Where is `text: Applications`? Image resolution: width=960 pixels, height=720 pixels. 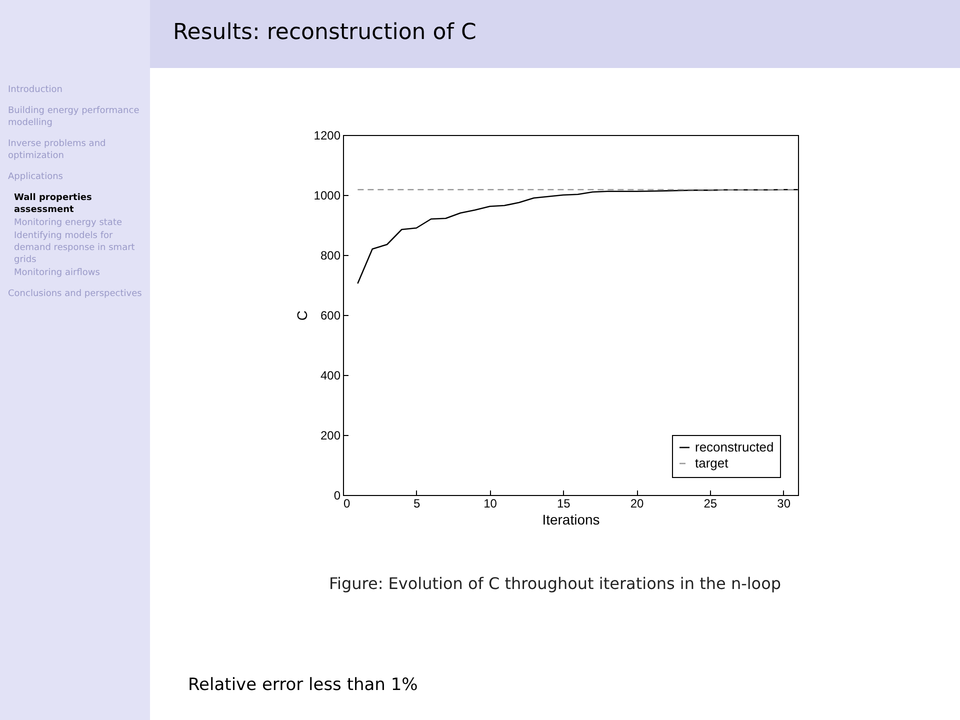
text: Applications is located at coordinates (36, 177).